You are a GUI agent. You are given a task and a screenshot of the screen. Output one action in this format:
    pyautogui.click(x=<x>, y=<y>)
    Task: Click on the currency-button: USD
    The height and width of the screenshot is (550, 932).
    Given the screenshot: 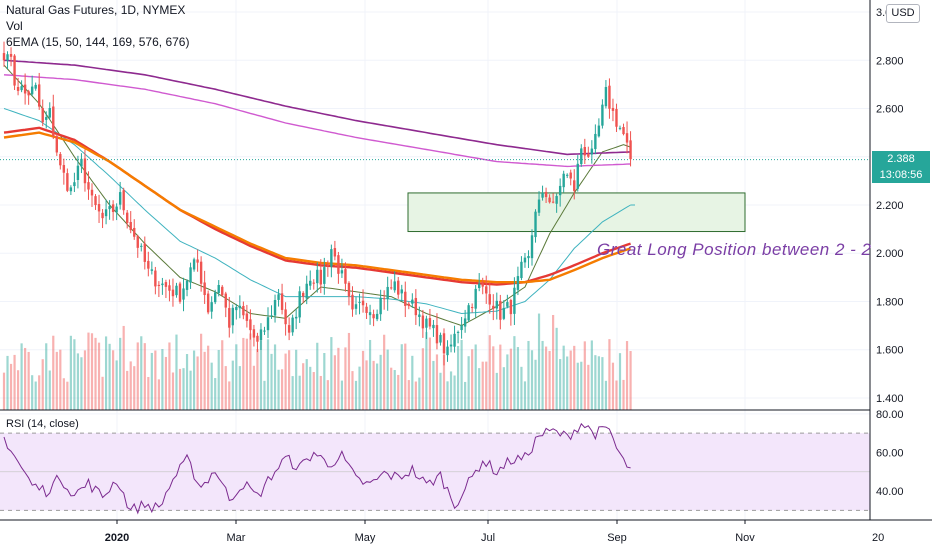 What is the action you would take?
    pyautogui.click(x=903, y=13)
    